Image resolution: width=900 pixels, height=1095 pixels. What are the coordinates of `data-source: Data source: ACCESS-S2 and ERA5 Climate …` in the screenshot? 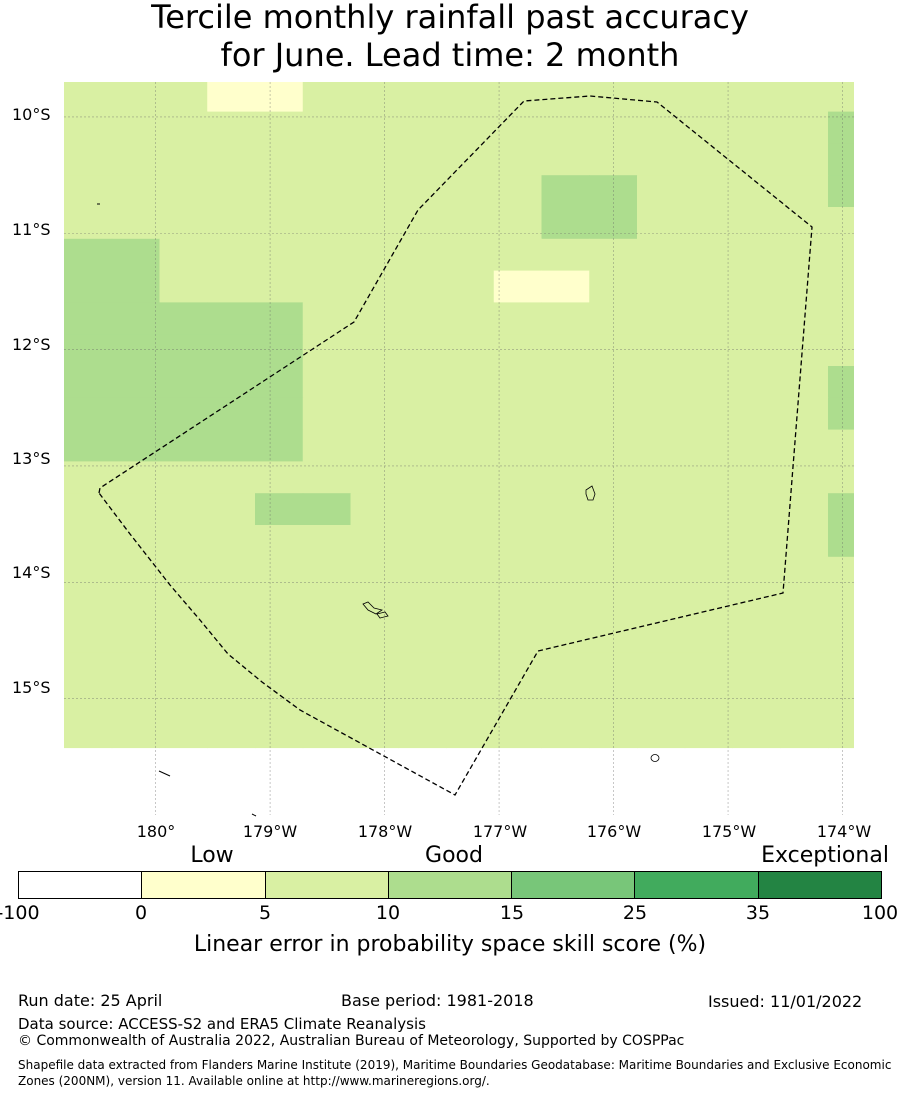 It's located at (222, 1024).